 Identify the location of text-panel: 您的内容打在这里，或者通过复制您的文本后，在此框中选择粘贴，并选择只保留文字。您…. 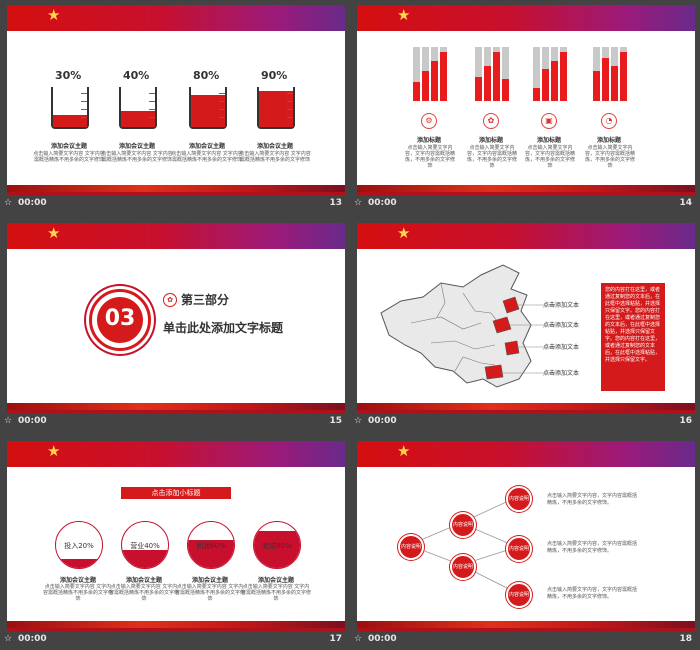
(633, 337).